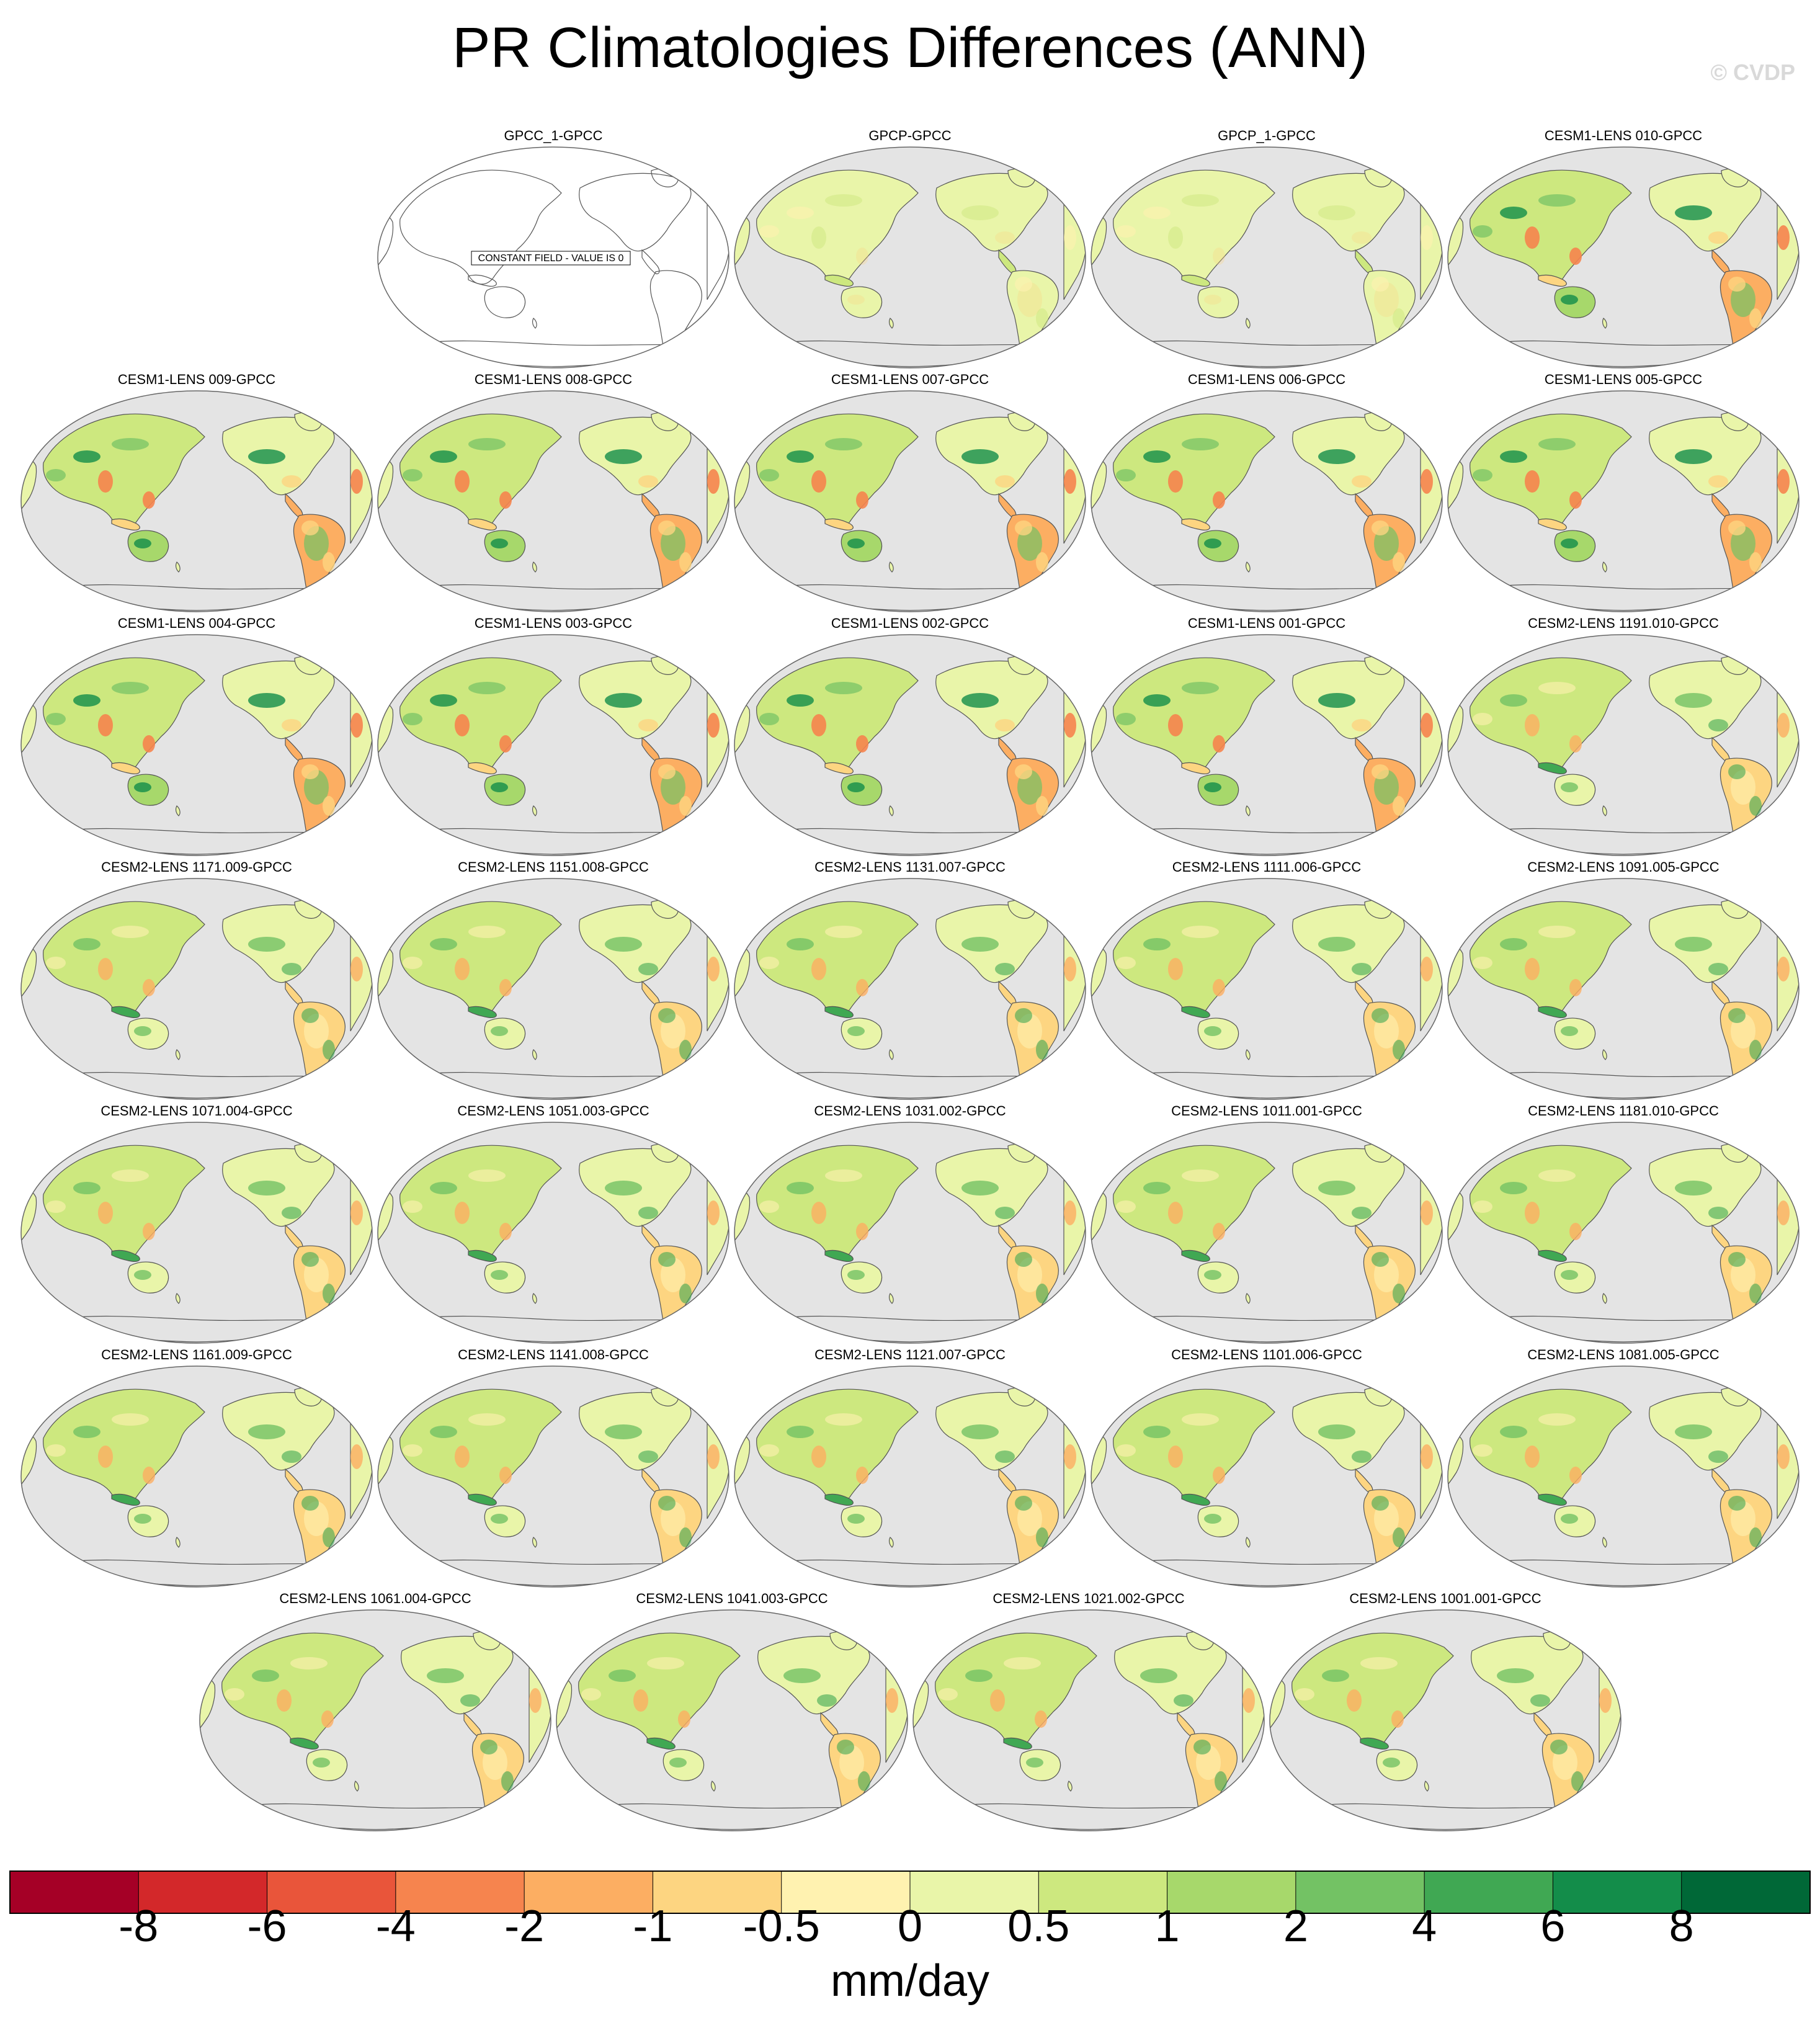 The height and width of the screenshot is (2038, 1820). Describe the element at coordinates (1553, 1926) in the screenshot. I see `colorbar-tick-label: 6` at that location.